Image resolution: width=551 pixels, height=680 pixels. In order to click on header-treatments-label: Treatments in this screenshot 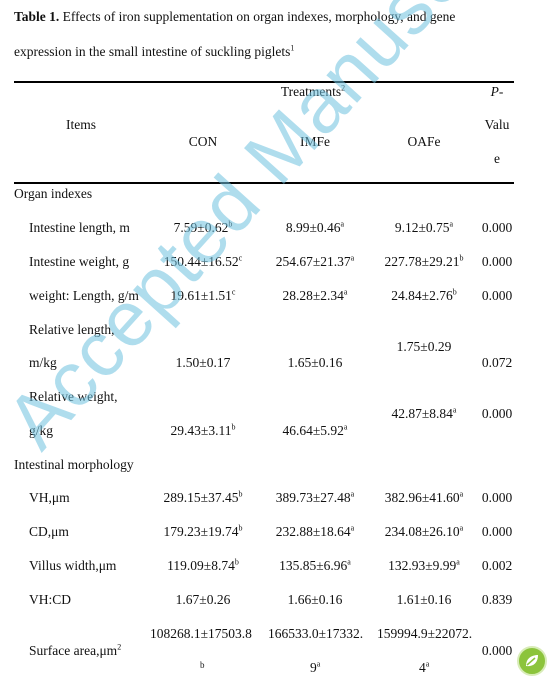, I will do `click(311, 91)`.